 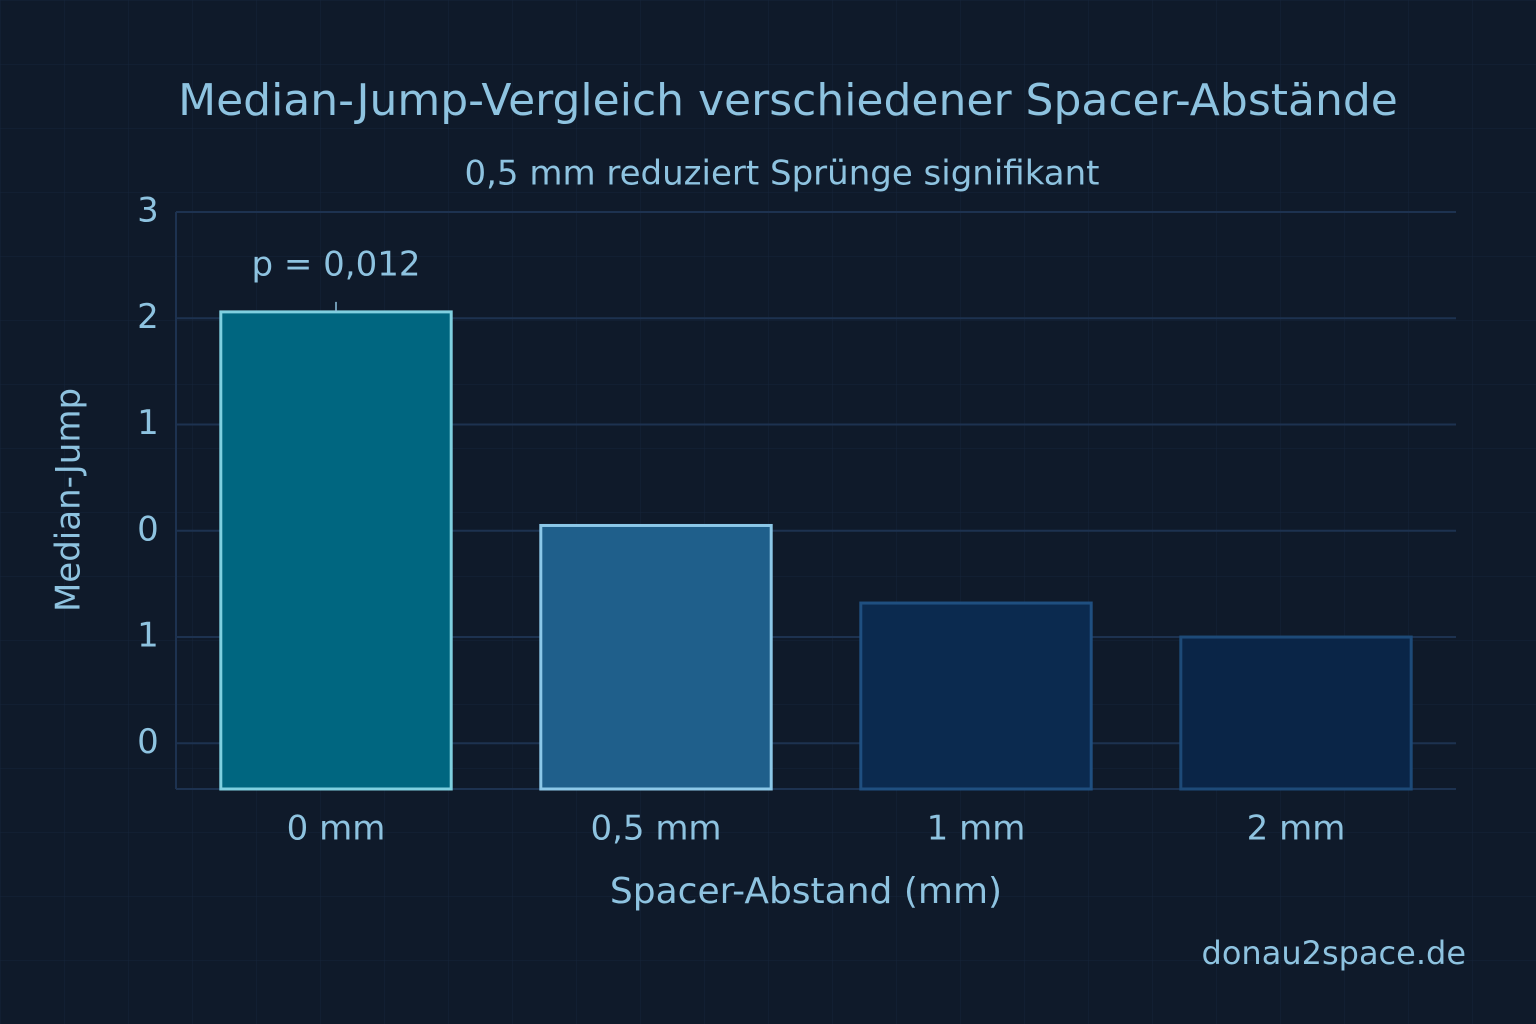 What do you see at coordinates (976, 829) in the screenshot?
I see `x-tick-label: 1 mm` at bounding box center [976, 829].